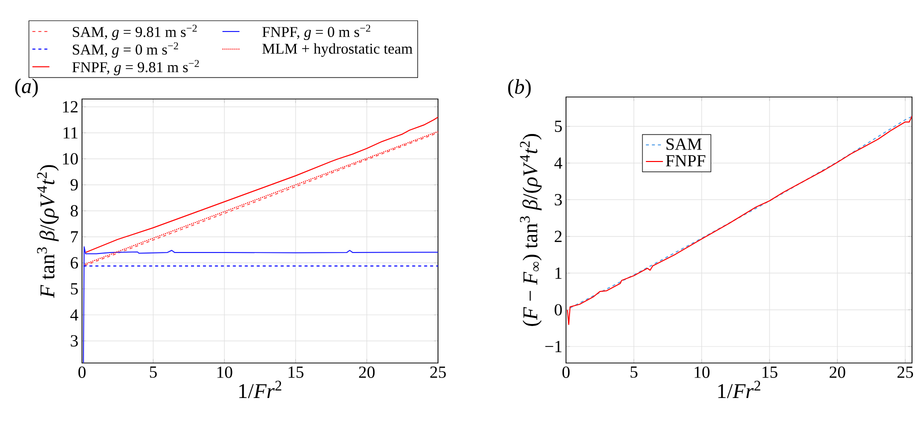  What do you see at coordinates (71, 132) in the screenshot?
I see `y-tick-label: 11` at bounding box center [71, 132].